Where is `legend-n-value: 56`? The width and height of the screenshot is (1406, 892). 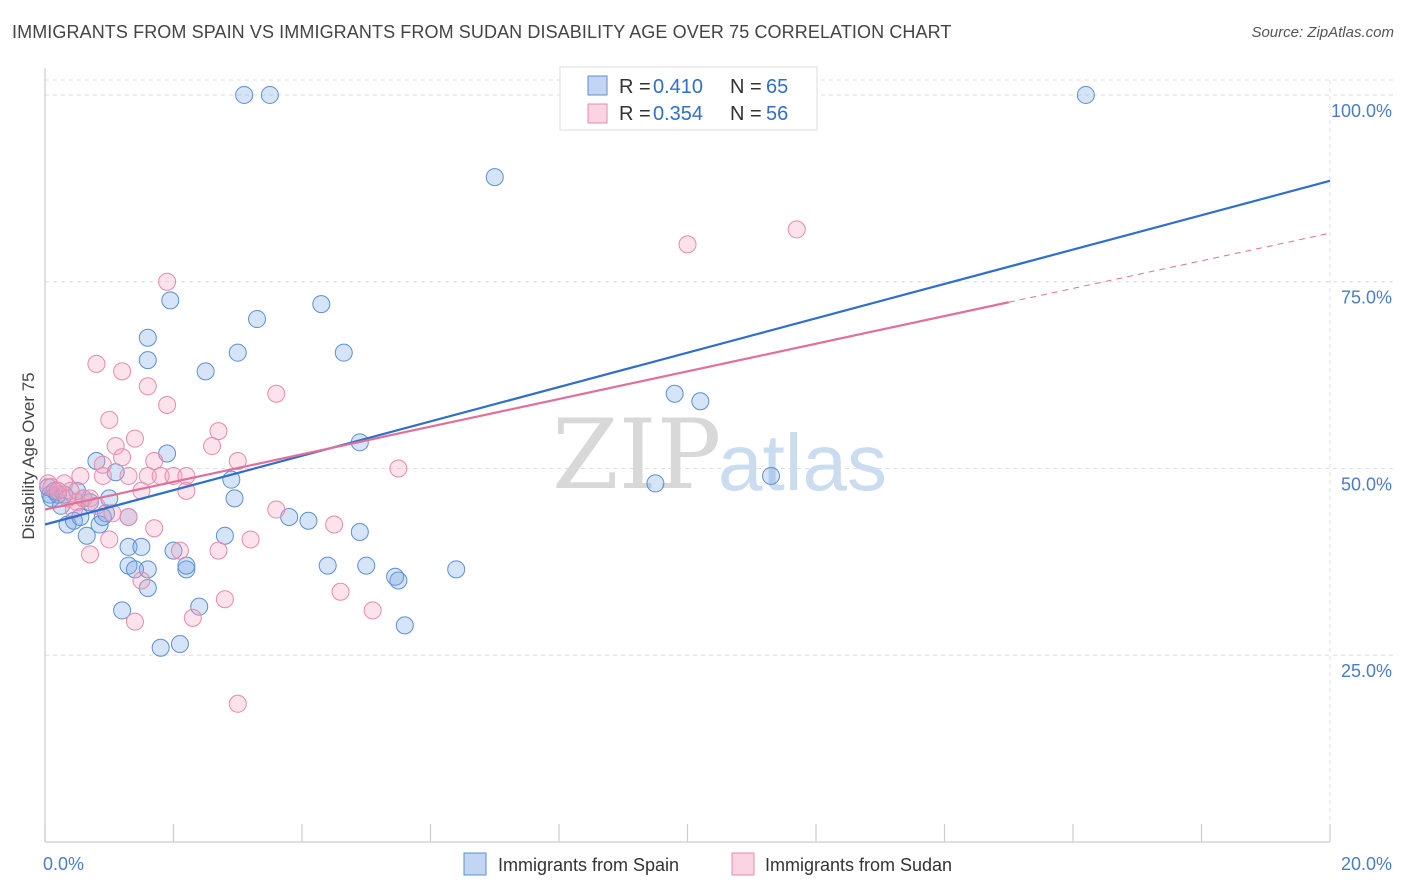 legend-n-value: 56 is located at coordinates (777, 114).